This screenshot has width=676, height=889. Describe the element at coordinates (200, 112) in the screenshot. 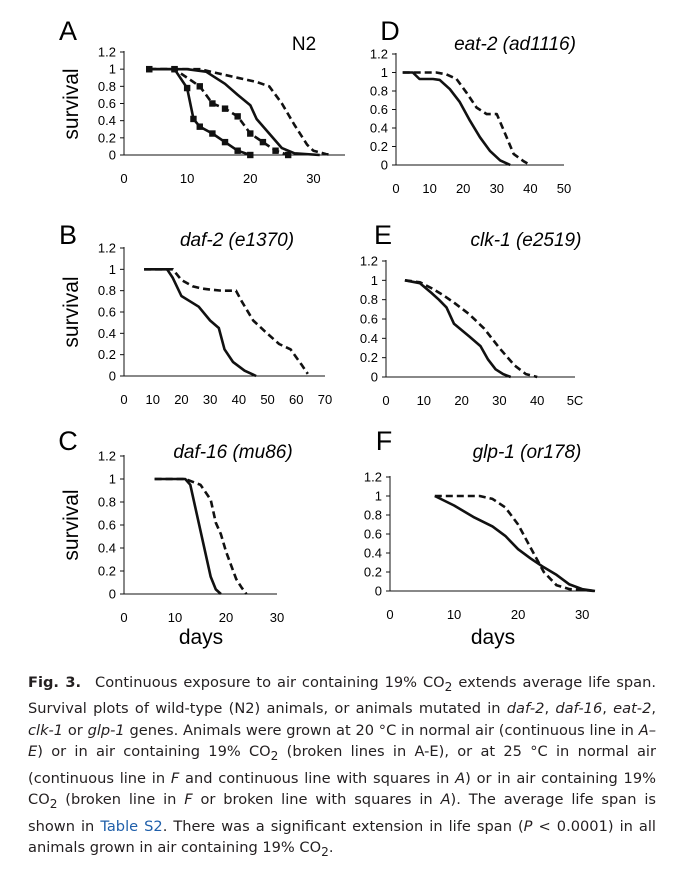

I see `series-line-solid-squares` at that location.